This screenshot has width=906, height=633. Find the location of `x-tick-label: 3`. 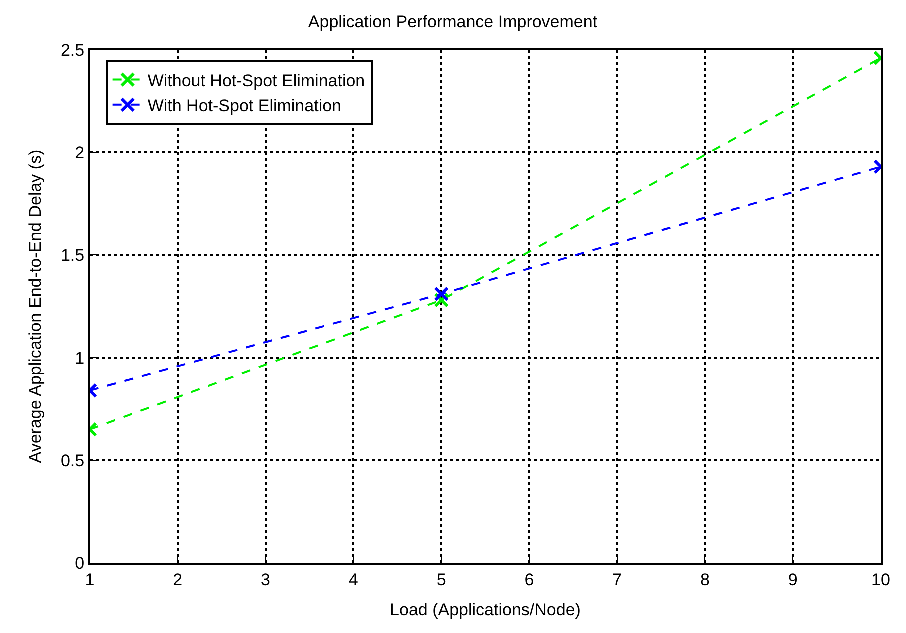

x-tick-label: 3 is located at coordinates (266, 580).